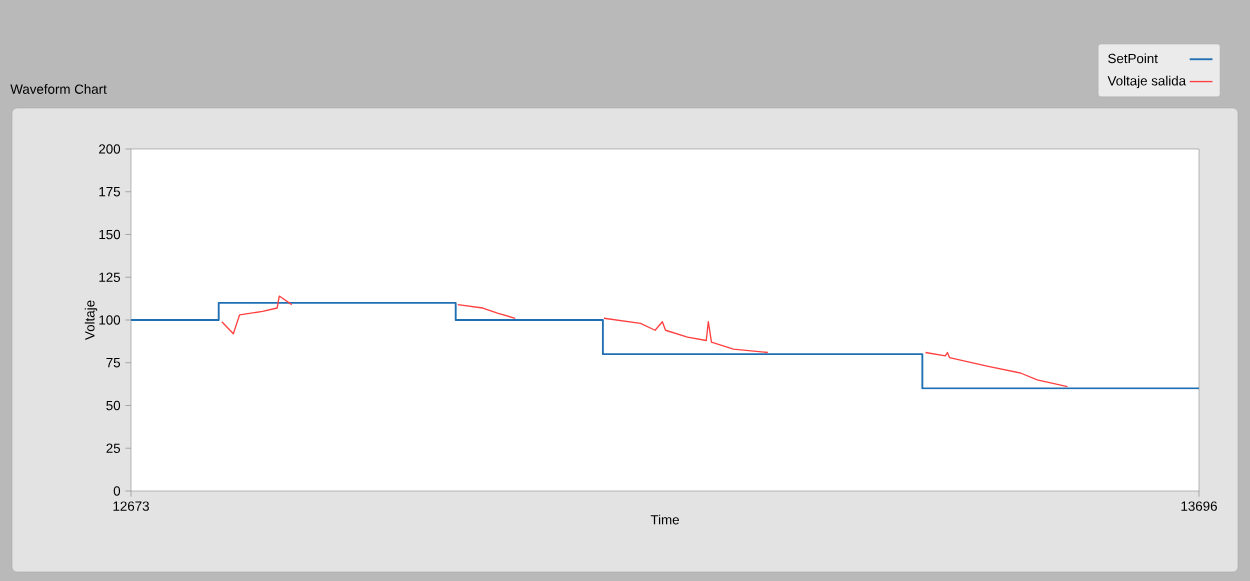 The width and height of the screenshot is (1250, 581). Describe the element at coordinates (110, 277) in the screenshot. I see `y-tick-label: 125` at that location.